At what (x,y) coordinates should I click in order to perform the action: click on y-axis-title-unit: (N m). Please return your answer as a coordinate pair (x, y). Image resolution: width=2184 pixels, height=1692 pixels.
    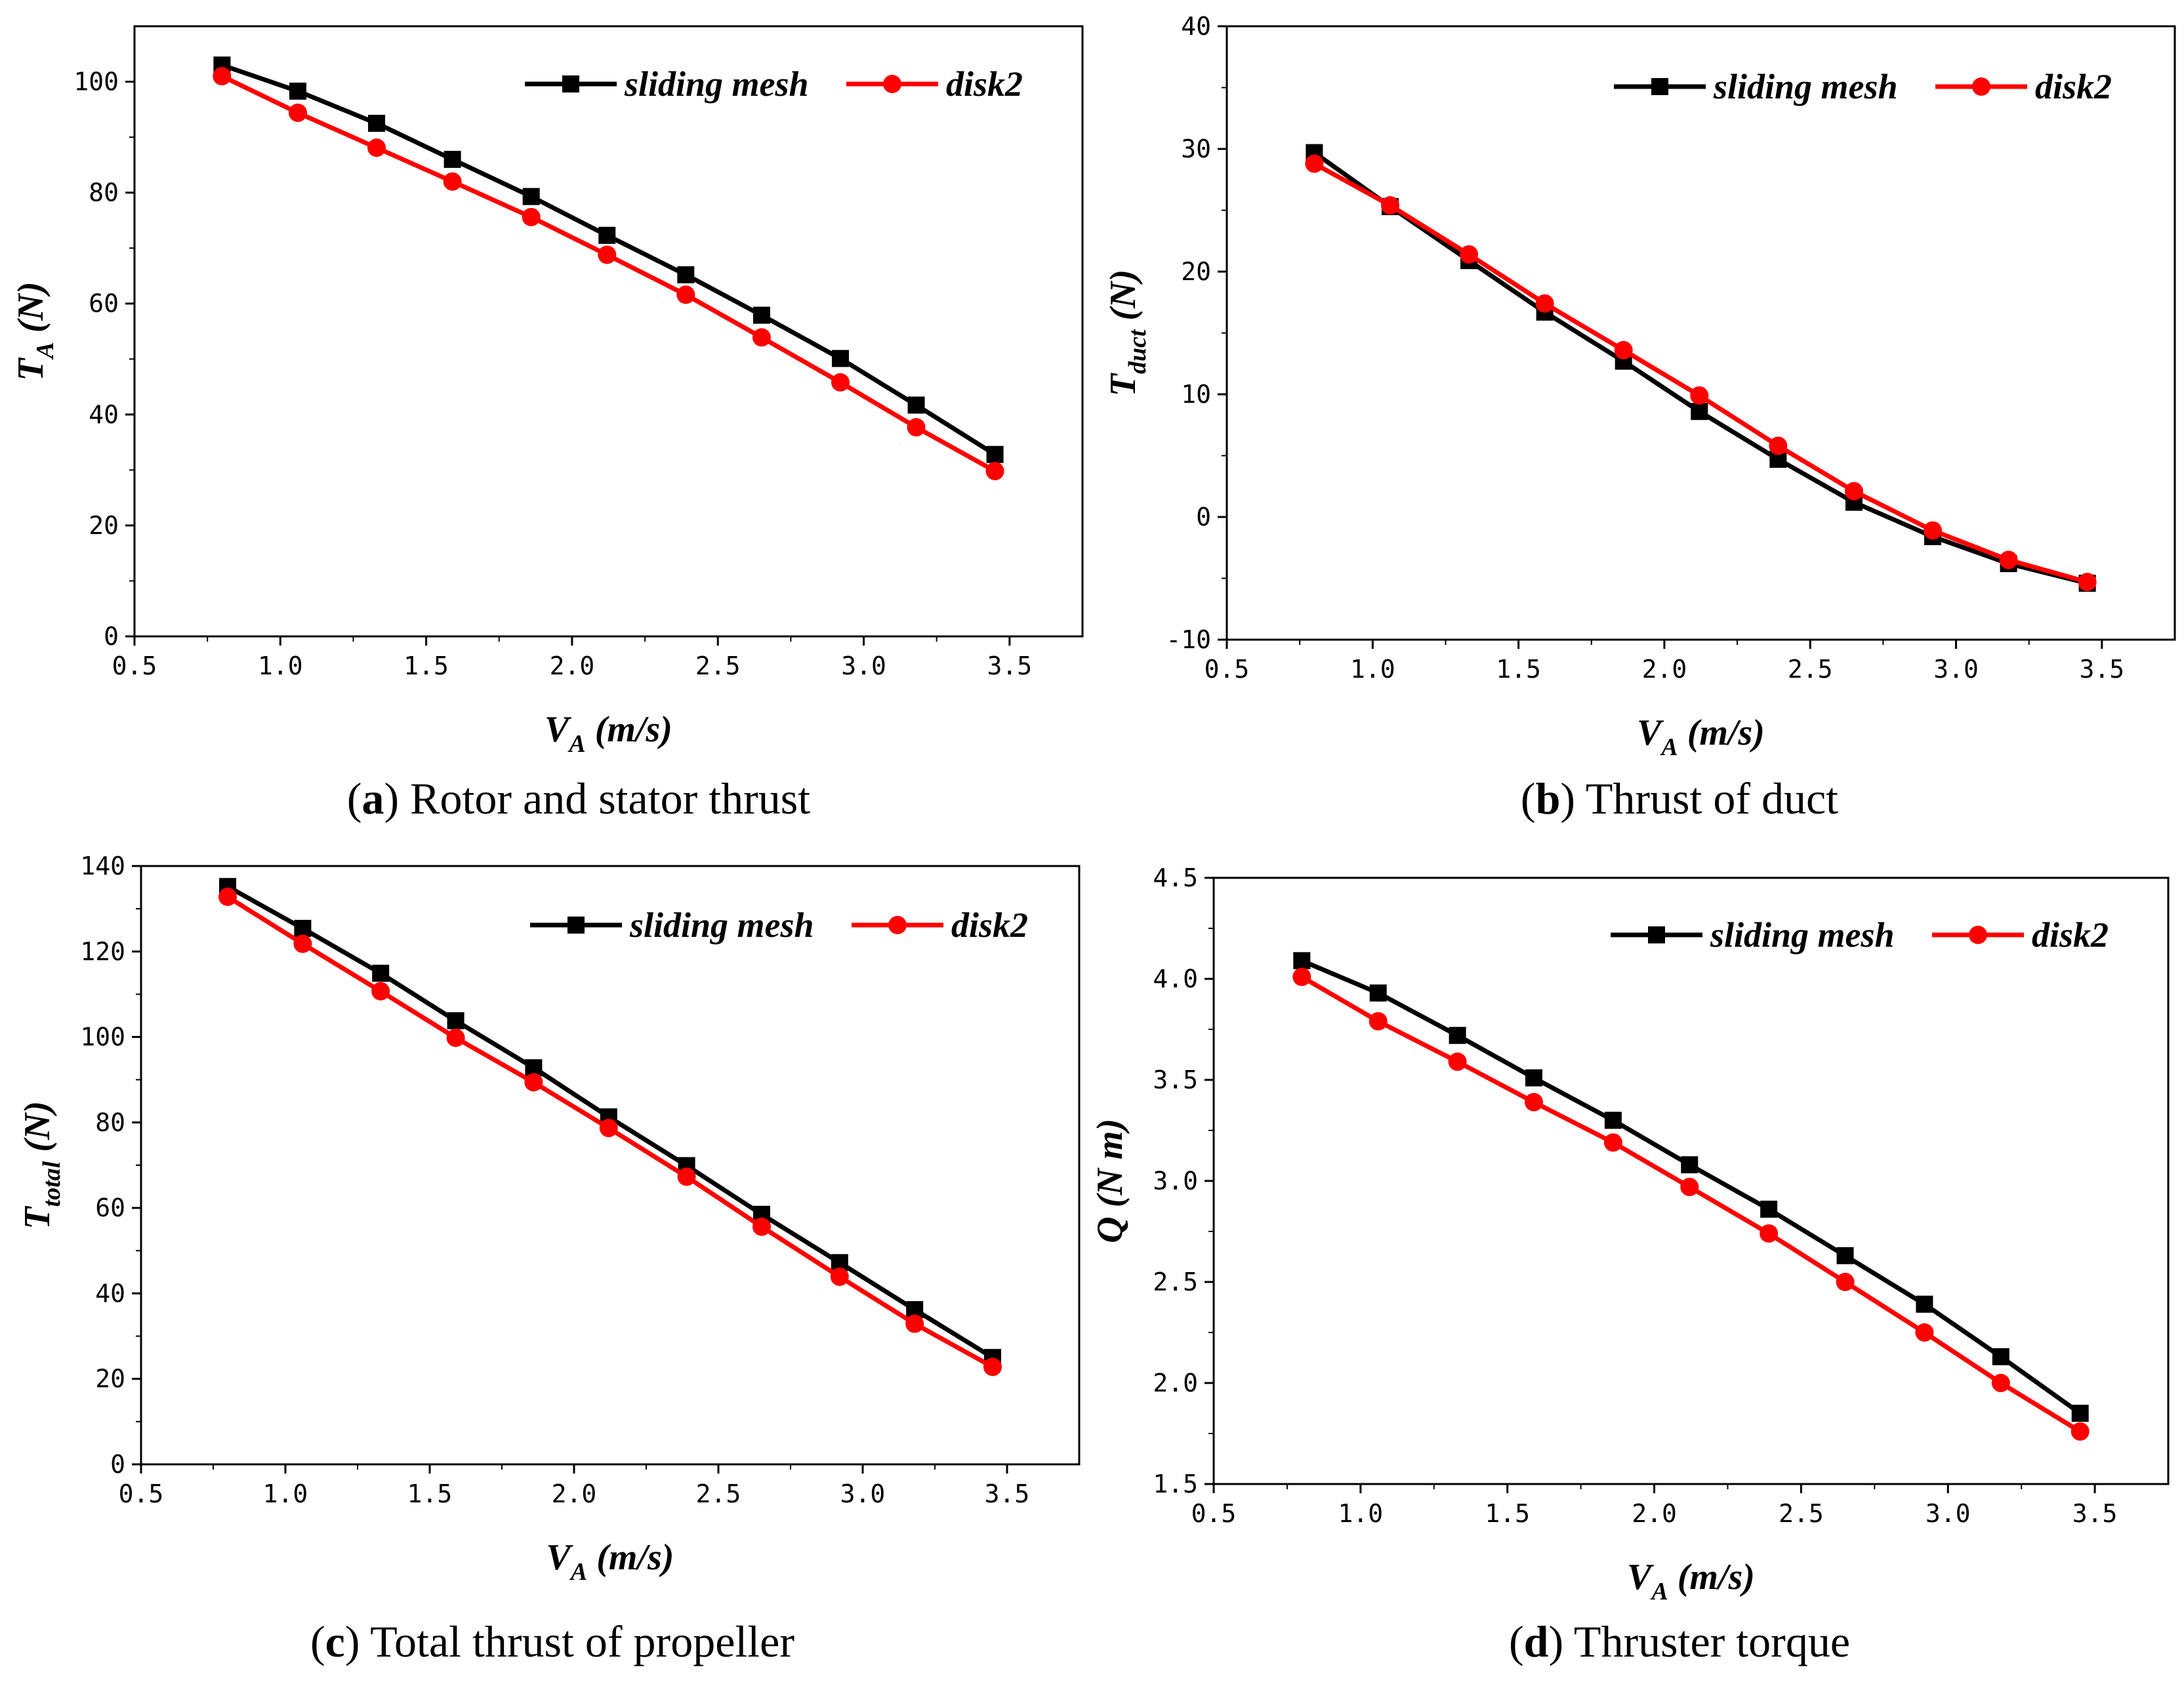
    Looking at the image, I should click on (1110, 1167).